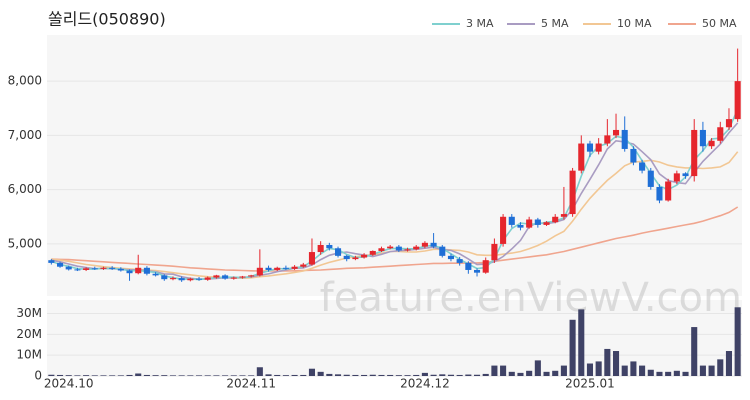  I want to click on chart-title: 쏠리드(050890), so click(107, 19).